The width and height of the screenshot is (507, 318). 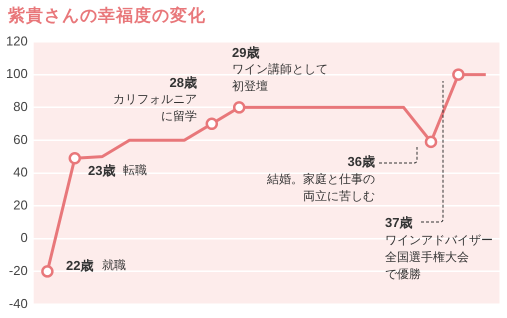 What do you see at coordinates (20, 172) in the screenshot?
I see `y-tick-label: 40` at bounding box center [20, 172].